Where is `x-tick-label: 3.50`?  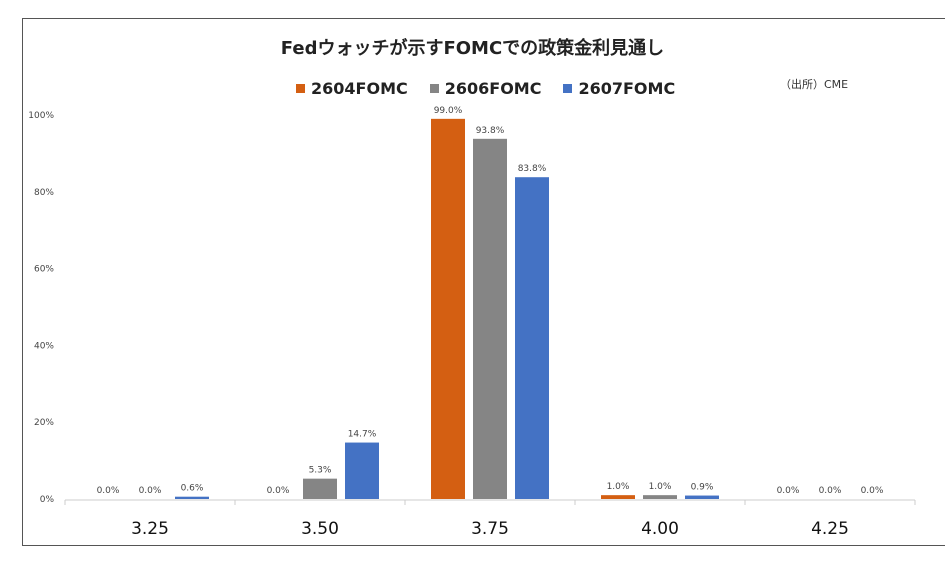 x-tick-label: 3.50 is located at coordinates (320, 529).